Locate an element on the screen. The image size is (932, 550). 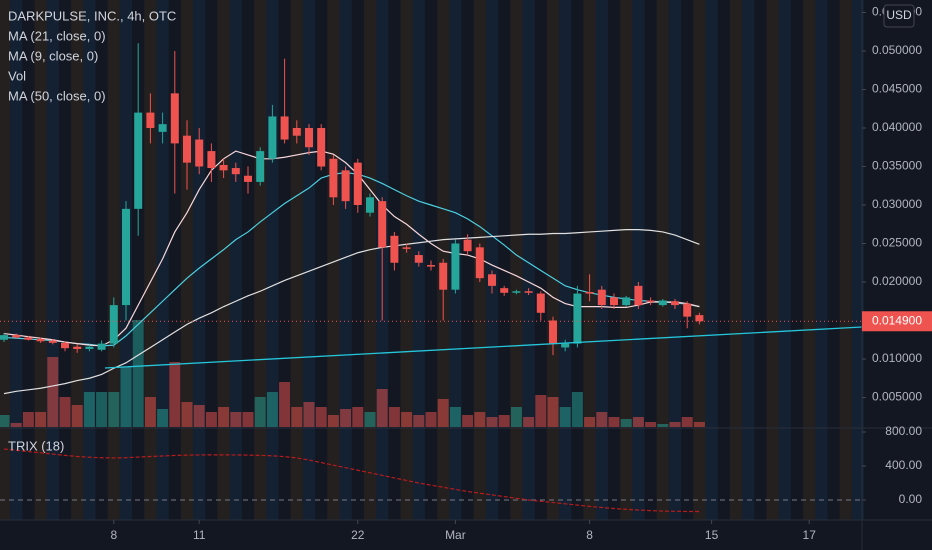
y-tick-label: 0.010000 is located at coordinates (897, 358).